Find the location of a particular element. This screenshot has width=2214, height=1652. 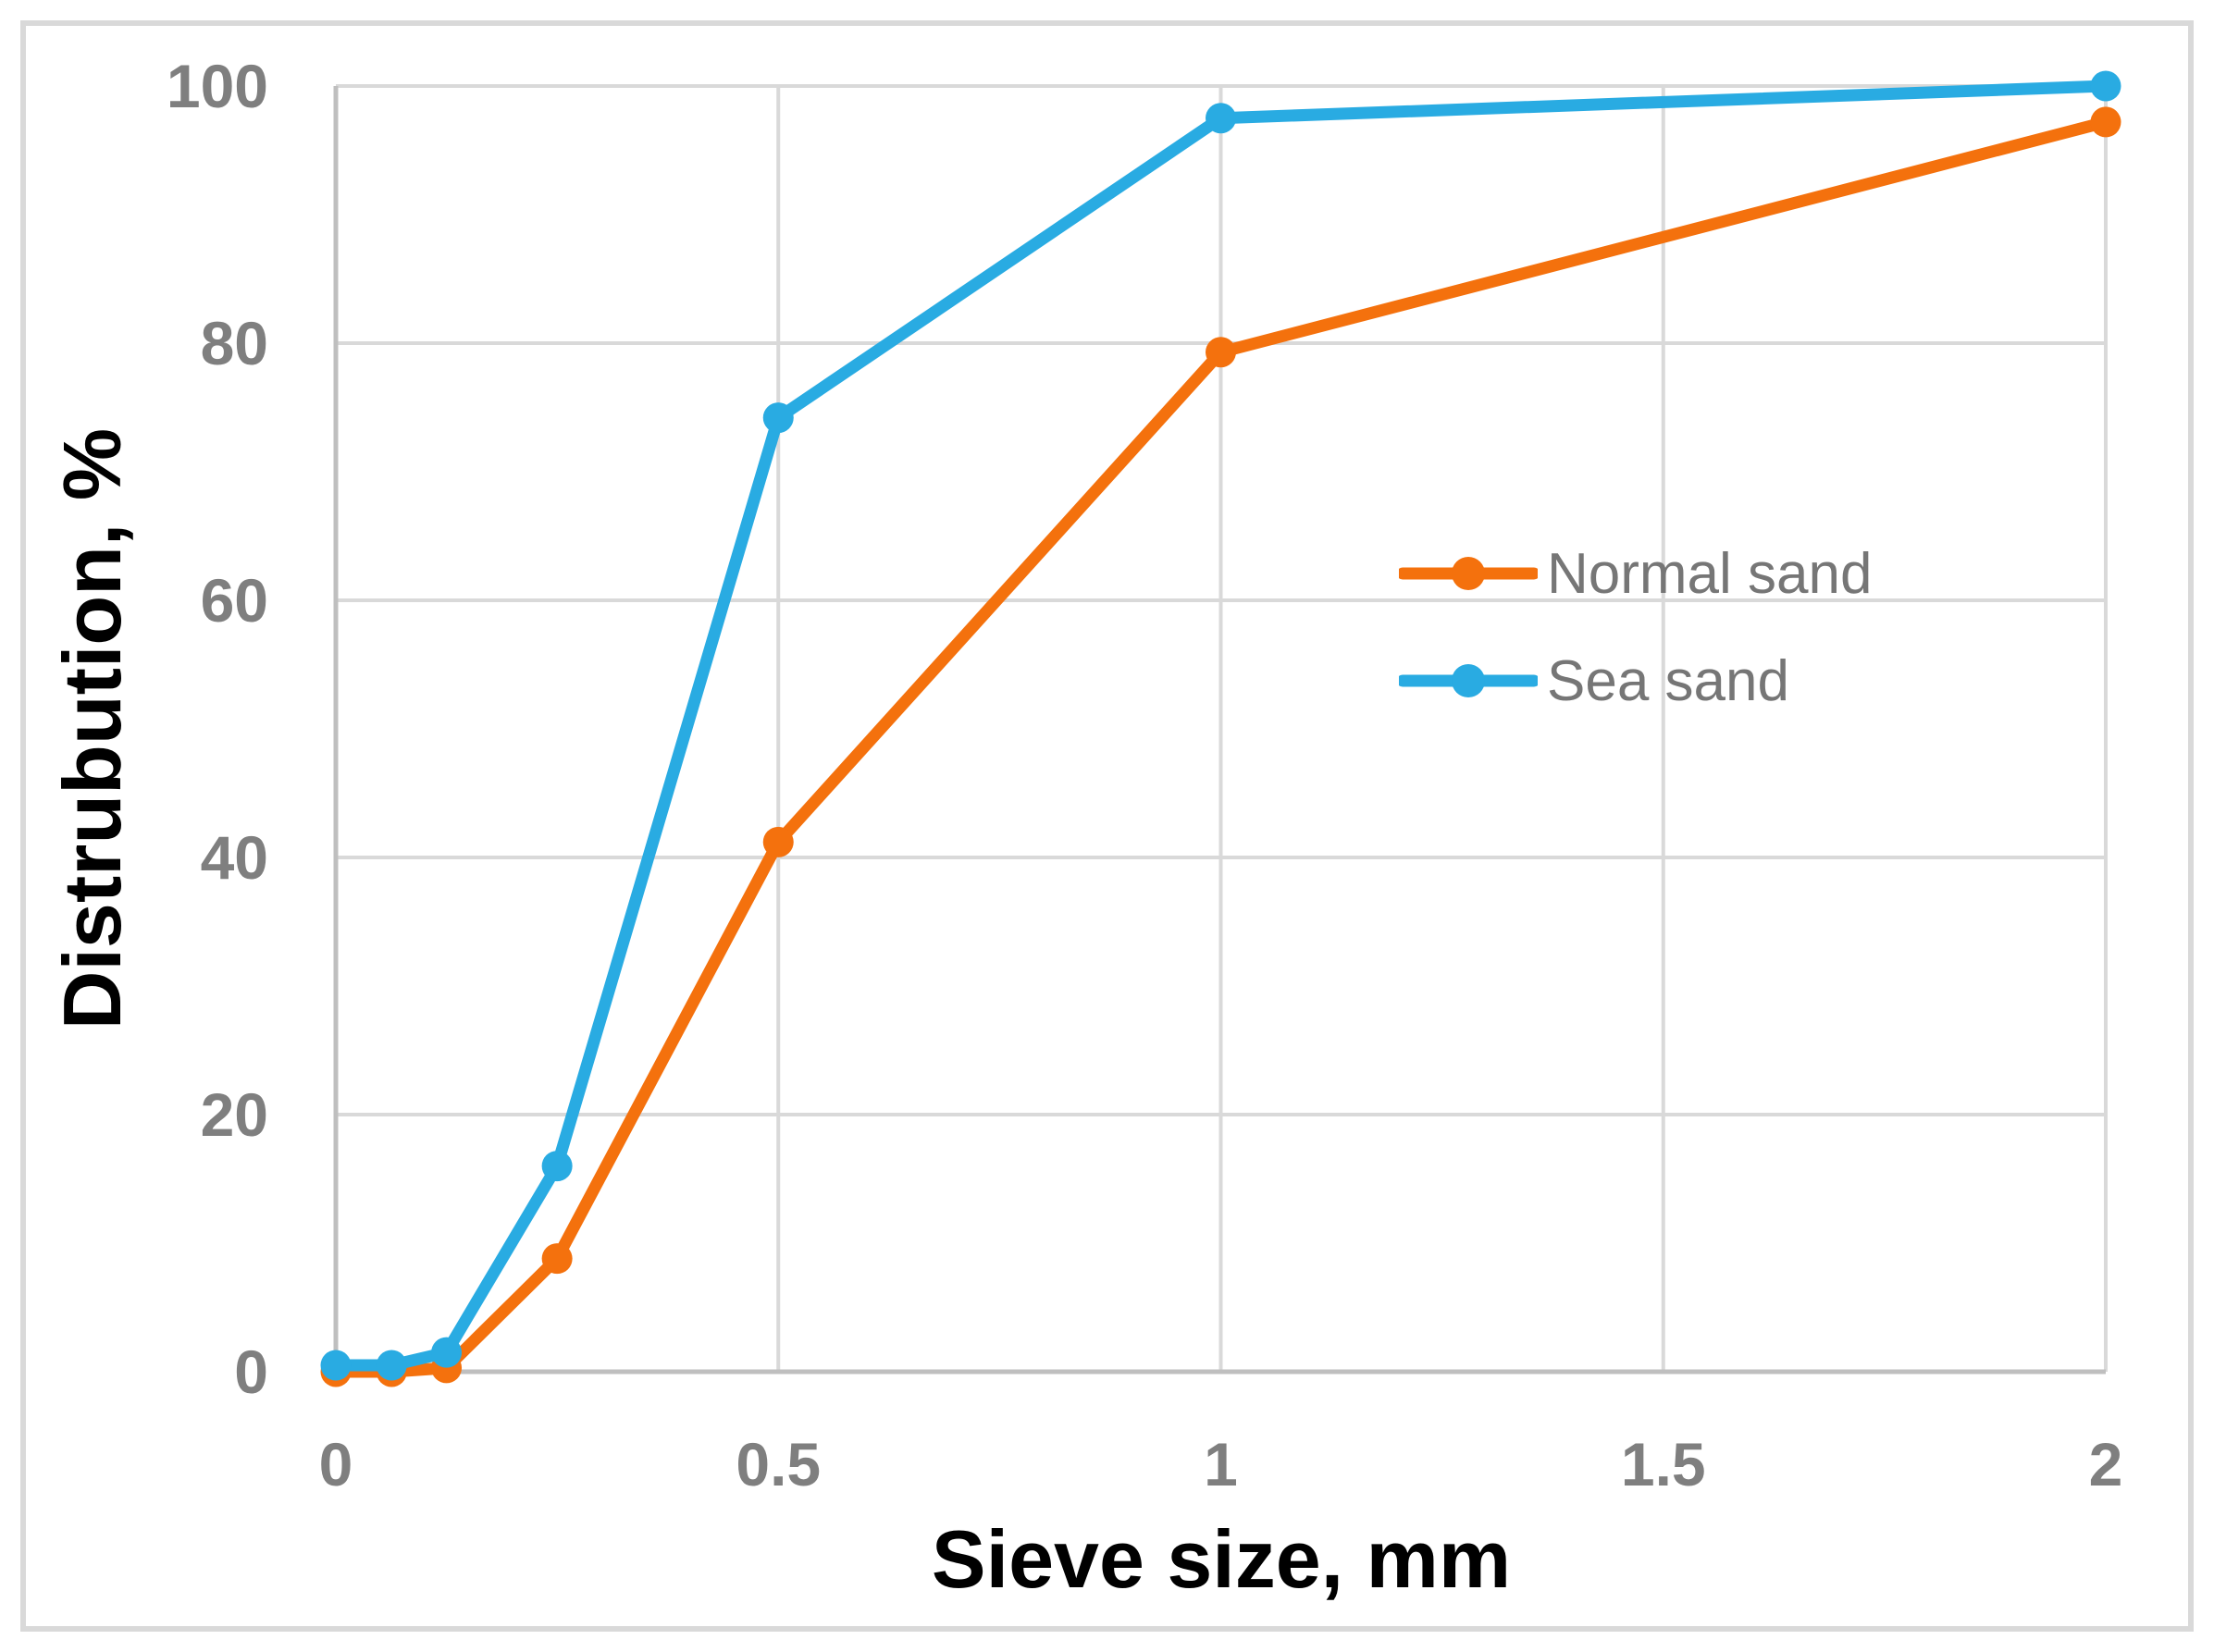

legend-item-sea-sand: Sea sand is located at coordinates (1635, 681).